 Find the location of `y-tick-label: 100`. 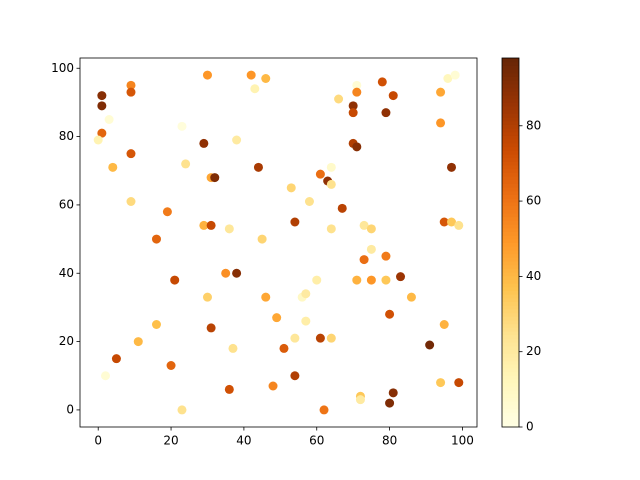

y-tick-label: 100 is located at coordinates (62, 68).